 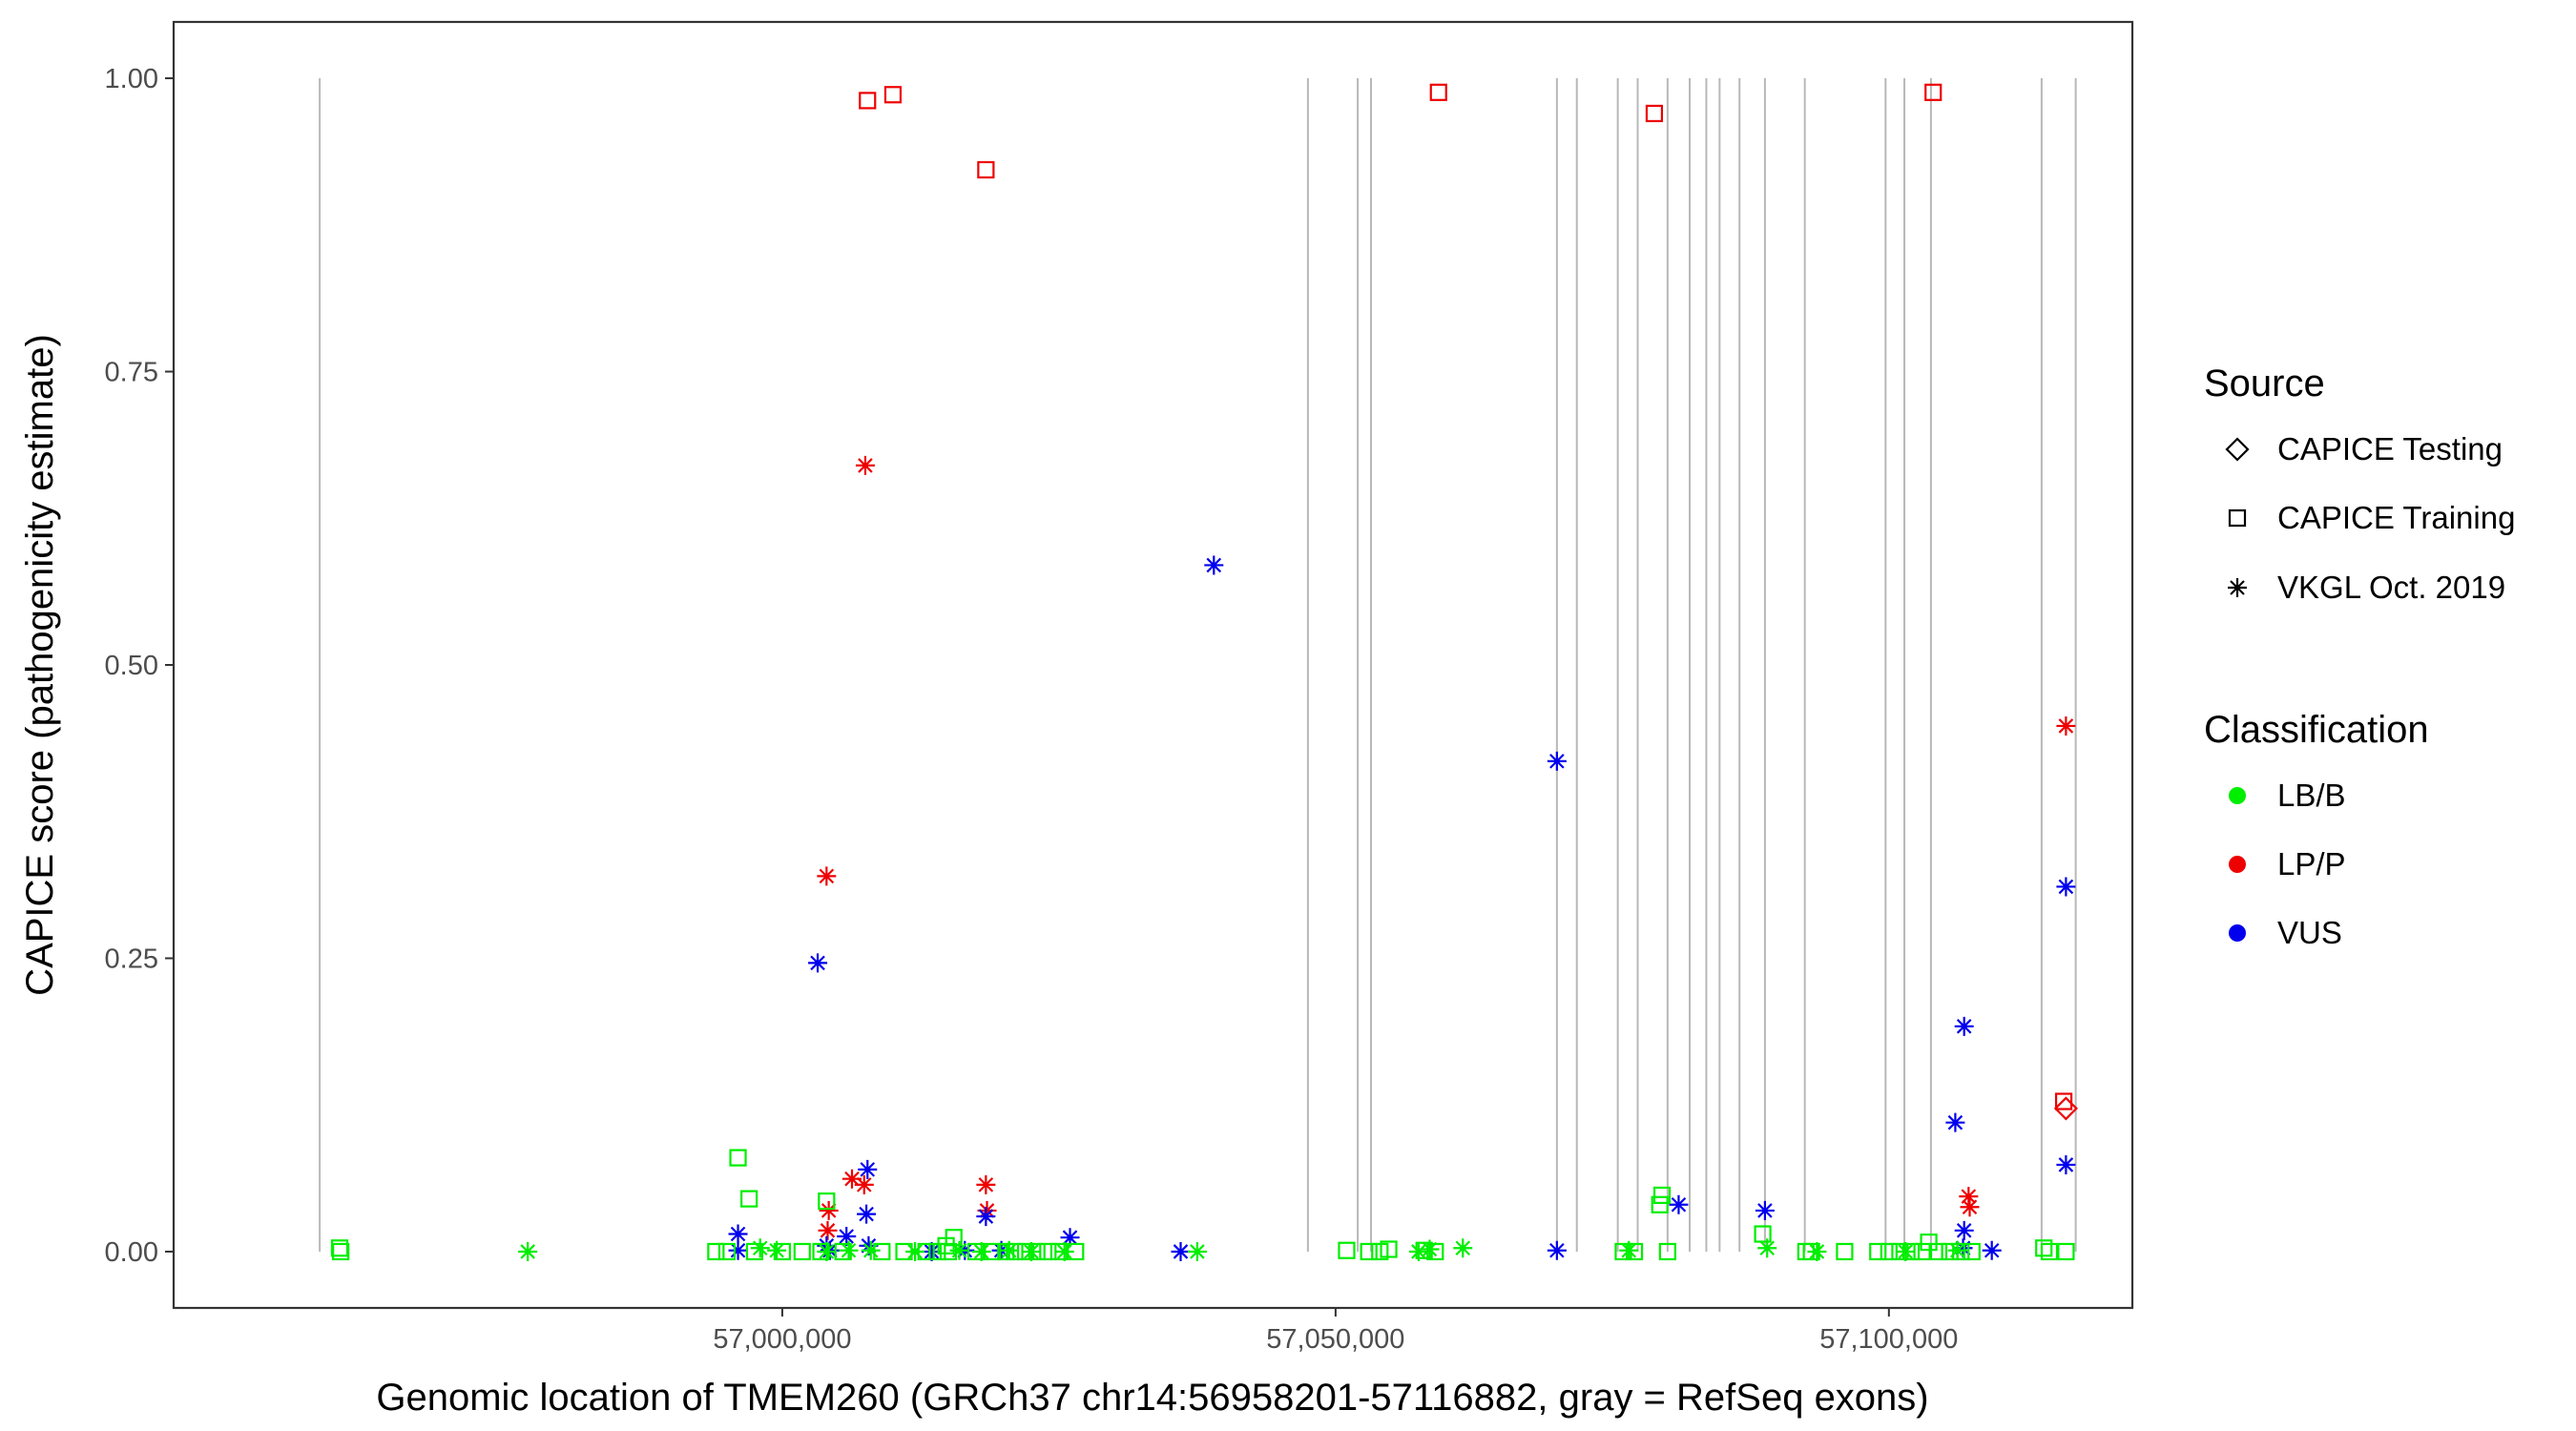 I want to click on y-axis: 0.00 0.25 0.50 0.75 1.00, so click(x=139, y=666).